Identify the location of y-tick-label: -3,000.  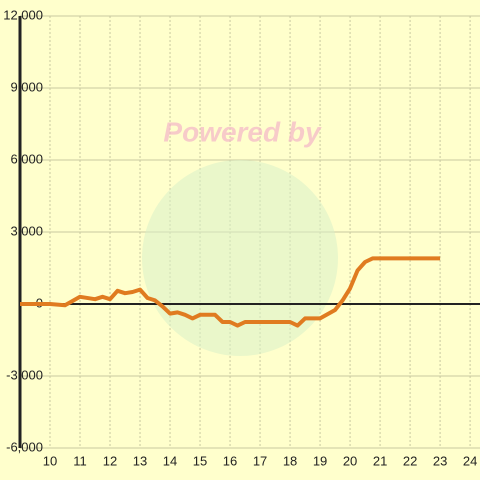
(24, 374).